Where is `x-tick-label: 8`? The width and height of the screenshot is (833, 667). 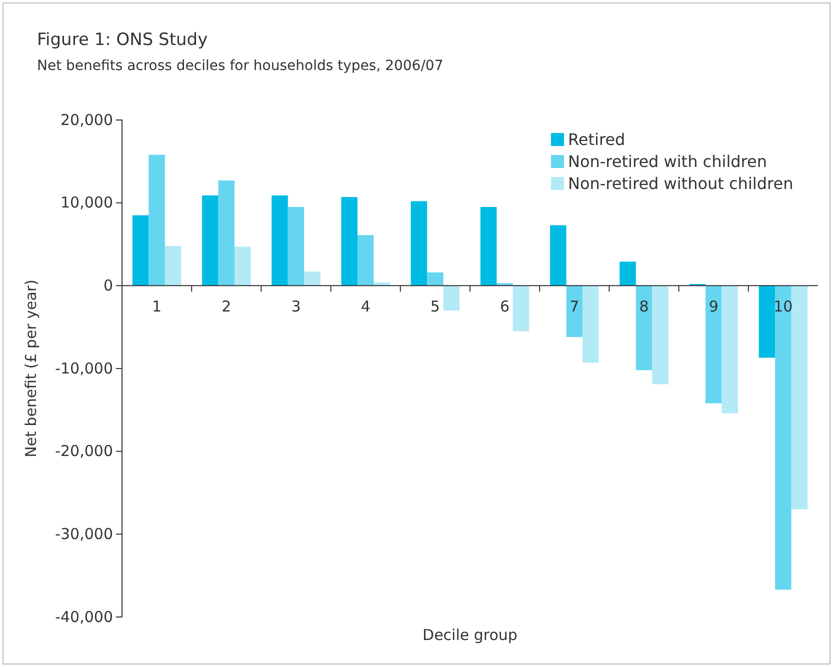
x-tick-label: 8 is located at coordinates (644, 307).